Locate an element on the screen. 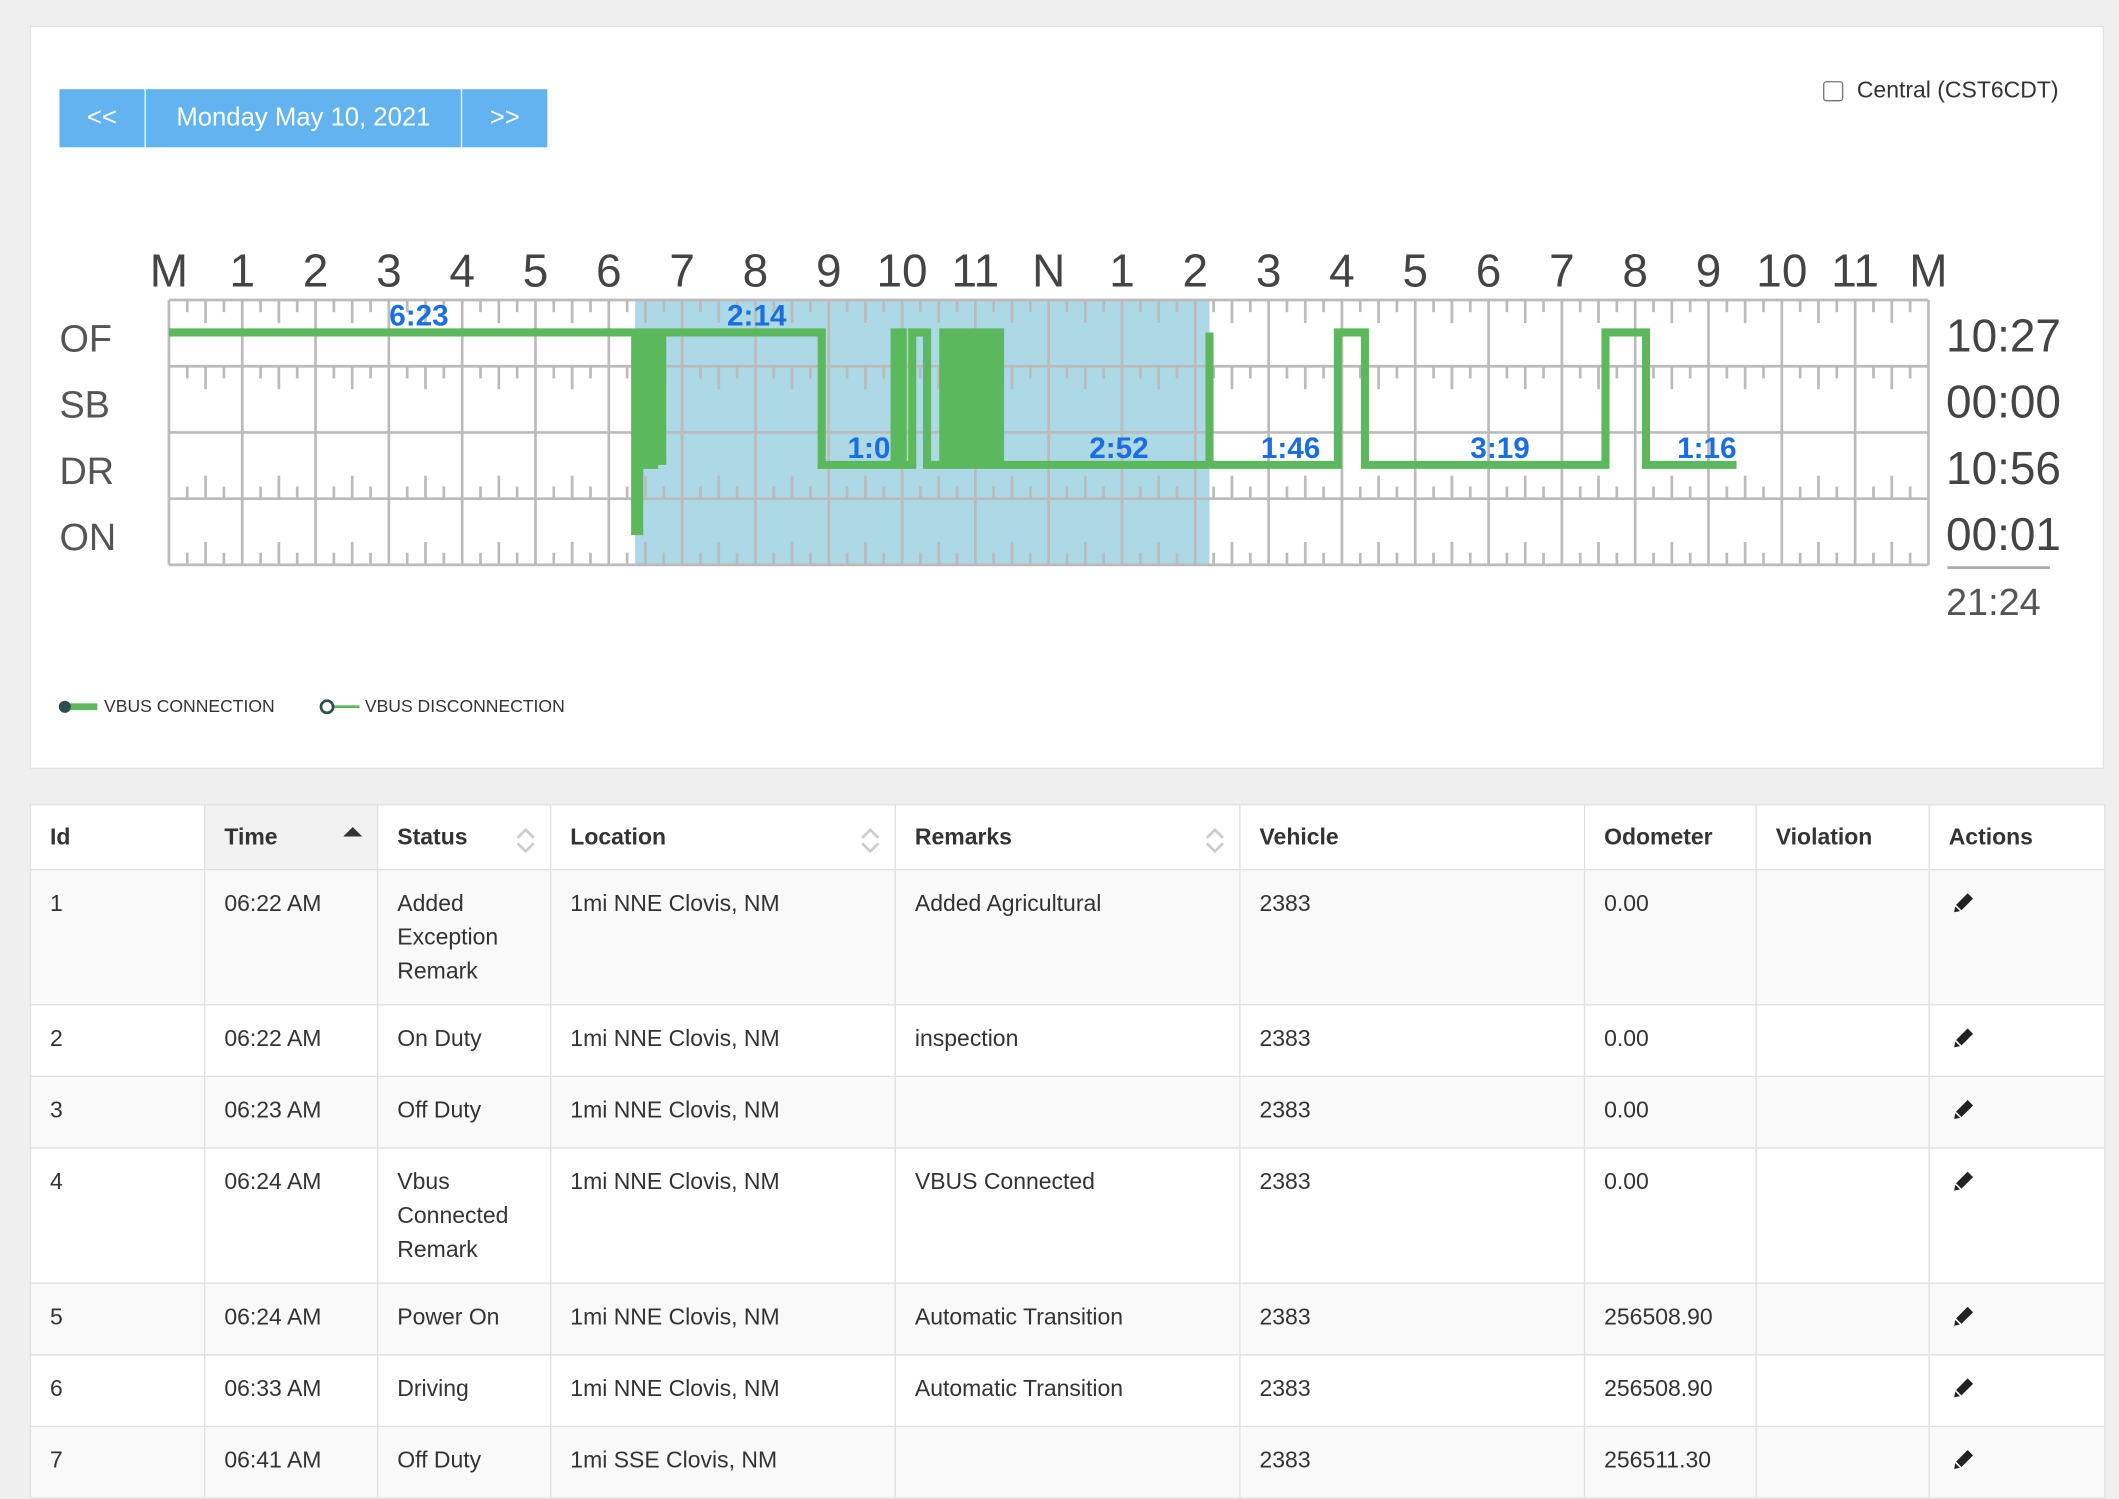 The image size is (2119, 1499). date-nav: << Monday May 10, 2021 >> is located at coordinates (303, 118).